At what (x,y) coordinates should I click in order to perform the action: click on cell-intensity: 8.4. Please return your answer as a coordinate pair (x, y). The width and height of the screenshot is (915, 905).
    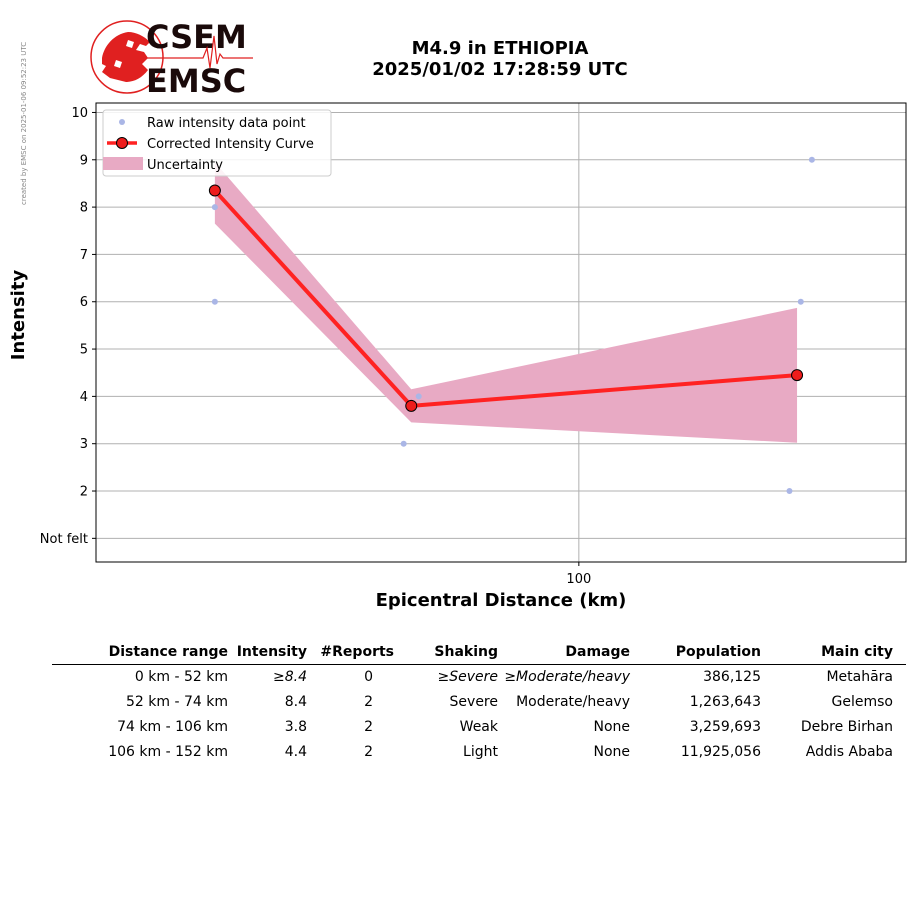
    Looking at the image, I should click on (295, 702).